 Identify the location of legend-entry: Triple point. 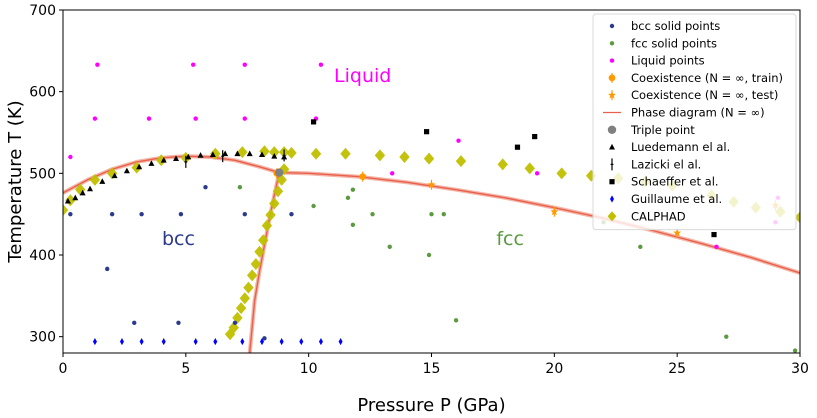
(651, 130).